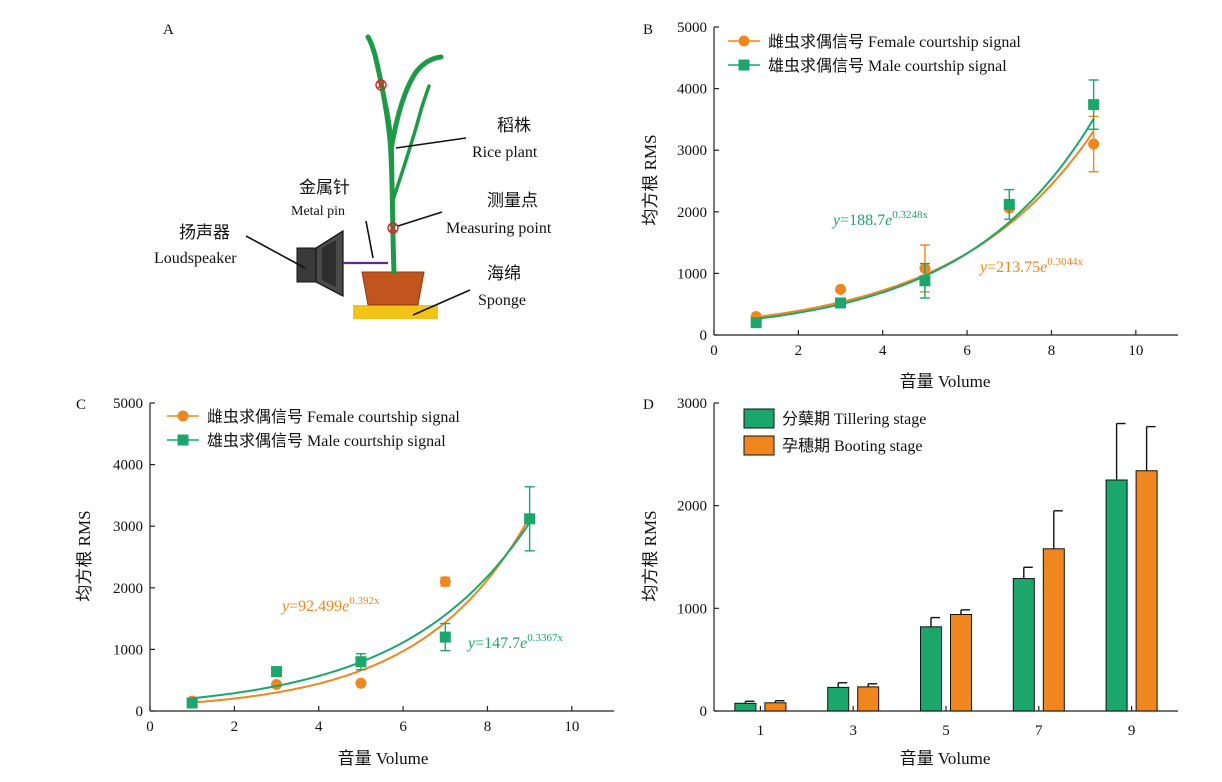  What do you see at coordinates (403, 727) in the screenshot?
I see `panel-c-x-tick-label: 6` at bounding box center [403, 727].